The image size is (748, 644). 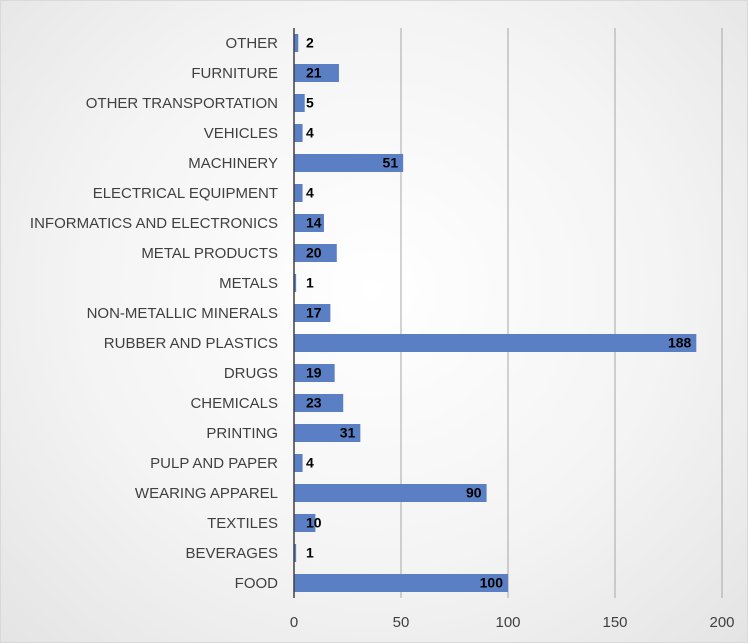 What do you see at coordinates (721, 622) in the screenshot?
I see `x-tick-label: 200` at bounding box center [721, 622].